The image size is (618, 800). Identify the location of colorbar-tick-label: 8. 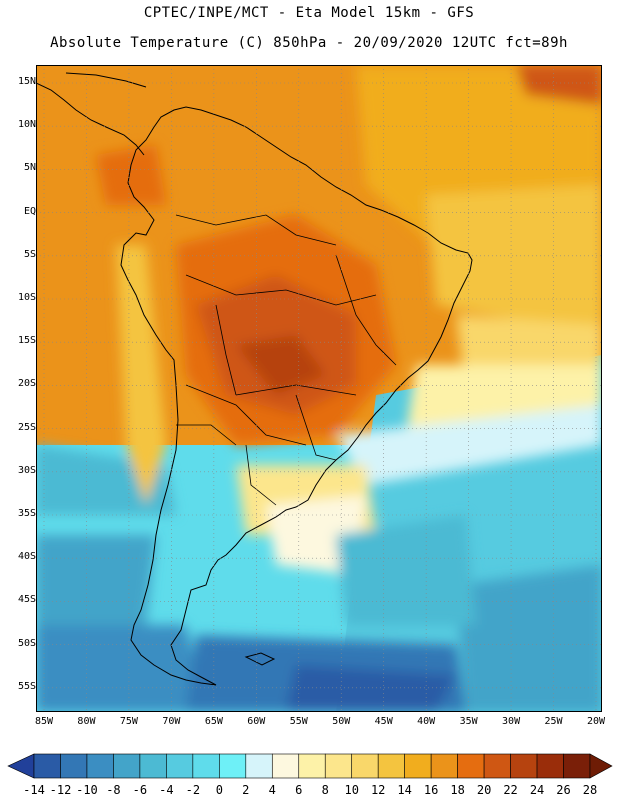
(325, 790).